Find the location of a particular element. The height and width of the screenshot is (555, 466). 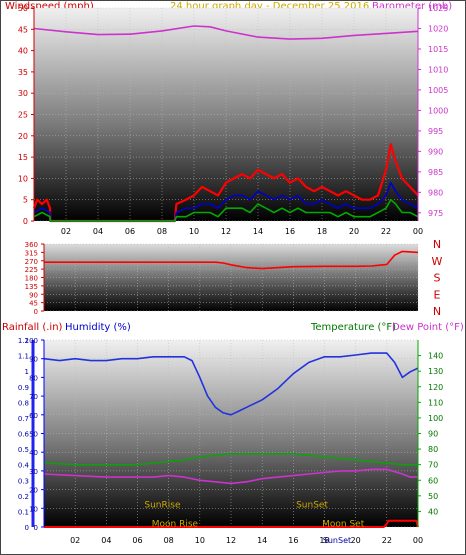

rainfall-tick-label: 0.6 is located at coordinates (24, 435).